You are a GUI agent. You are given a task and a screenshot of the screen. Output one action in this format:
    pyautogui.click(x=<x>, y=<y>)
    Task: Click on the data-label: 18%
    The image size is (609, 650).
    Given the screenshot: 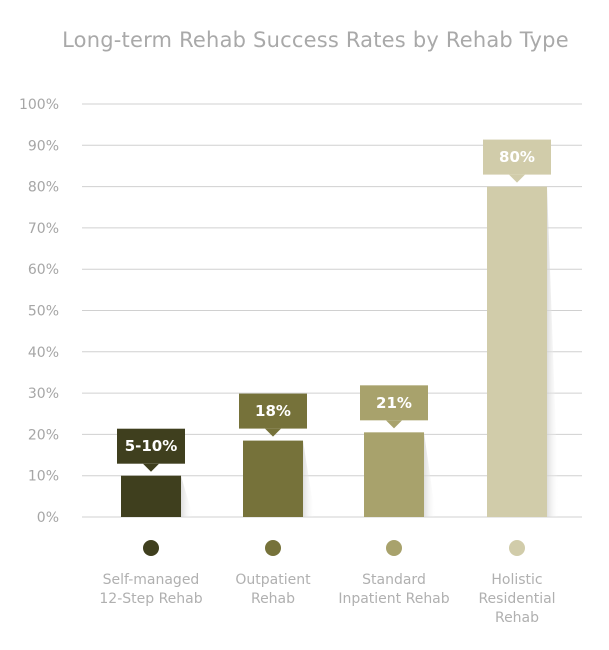 What is the action you would take?
    pyautogui.click(x=273, y=411)
    